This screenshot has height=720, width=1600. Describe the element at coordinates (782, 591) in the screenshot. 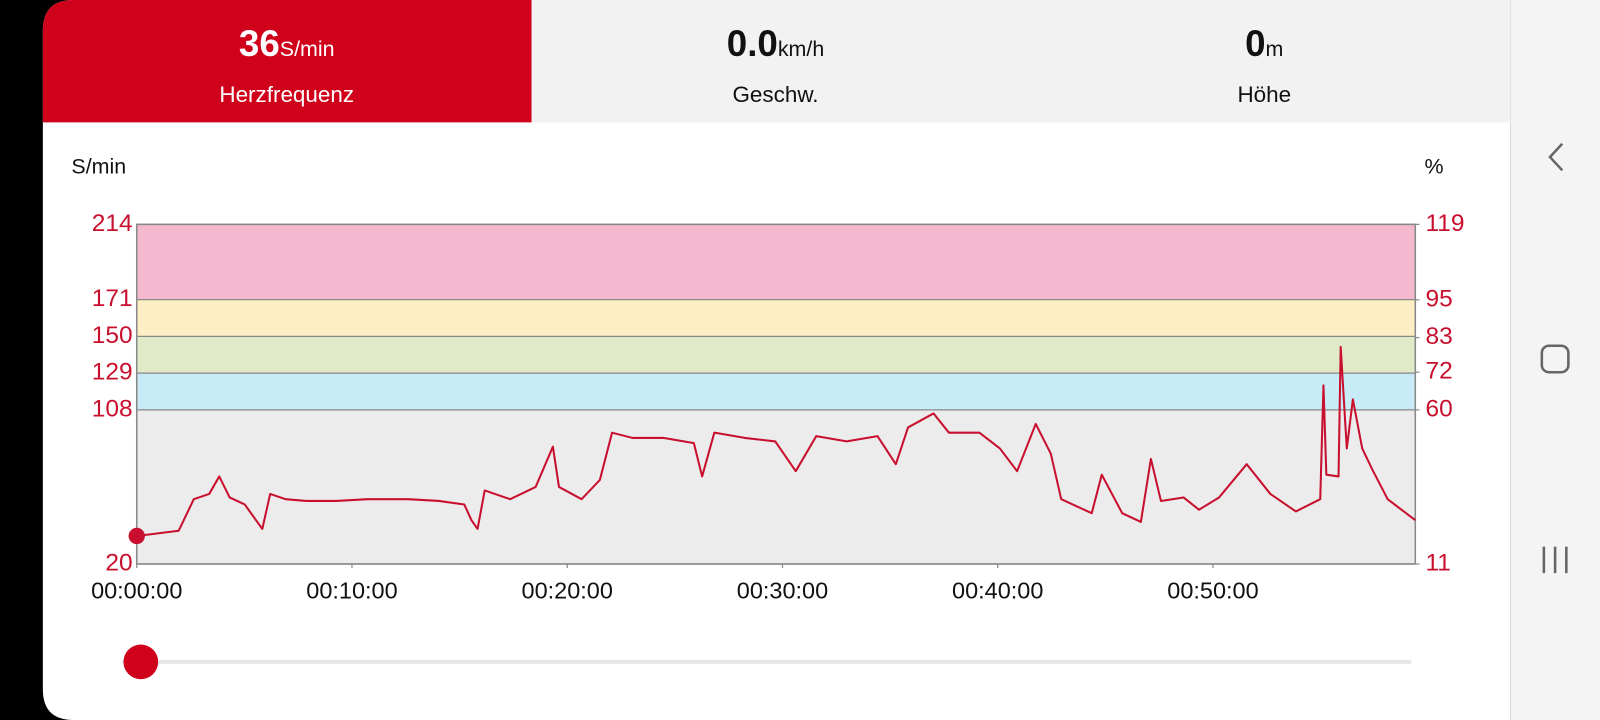

I see `x-tick-label: 00:30:00` at that location.